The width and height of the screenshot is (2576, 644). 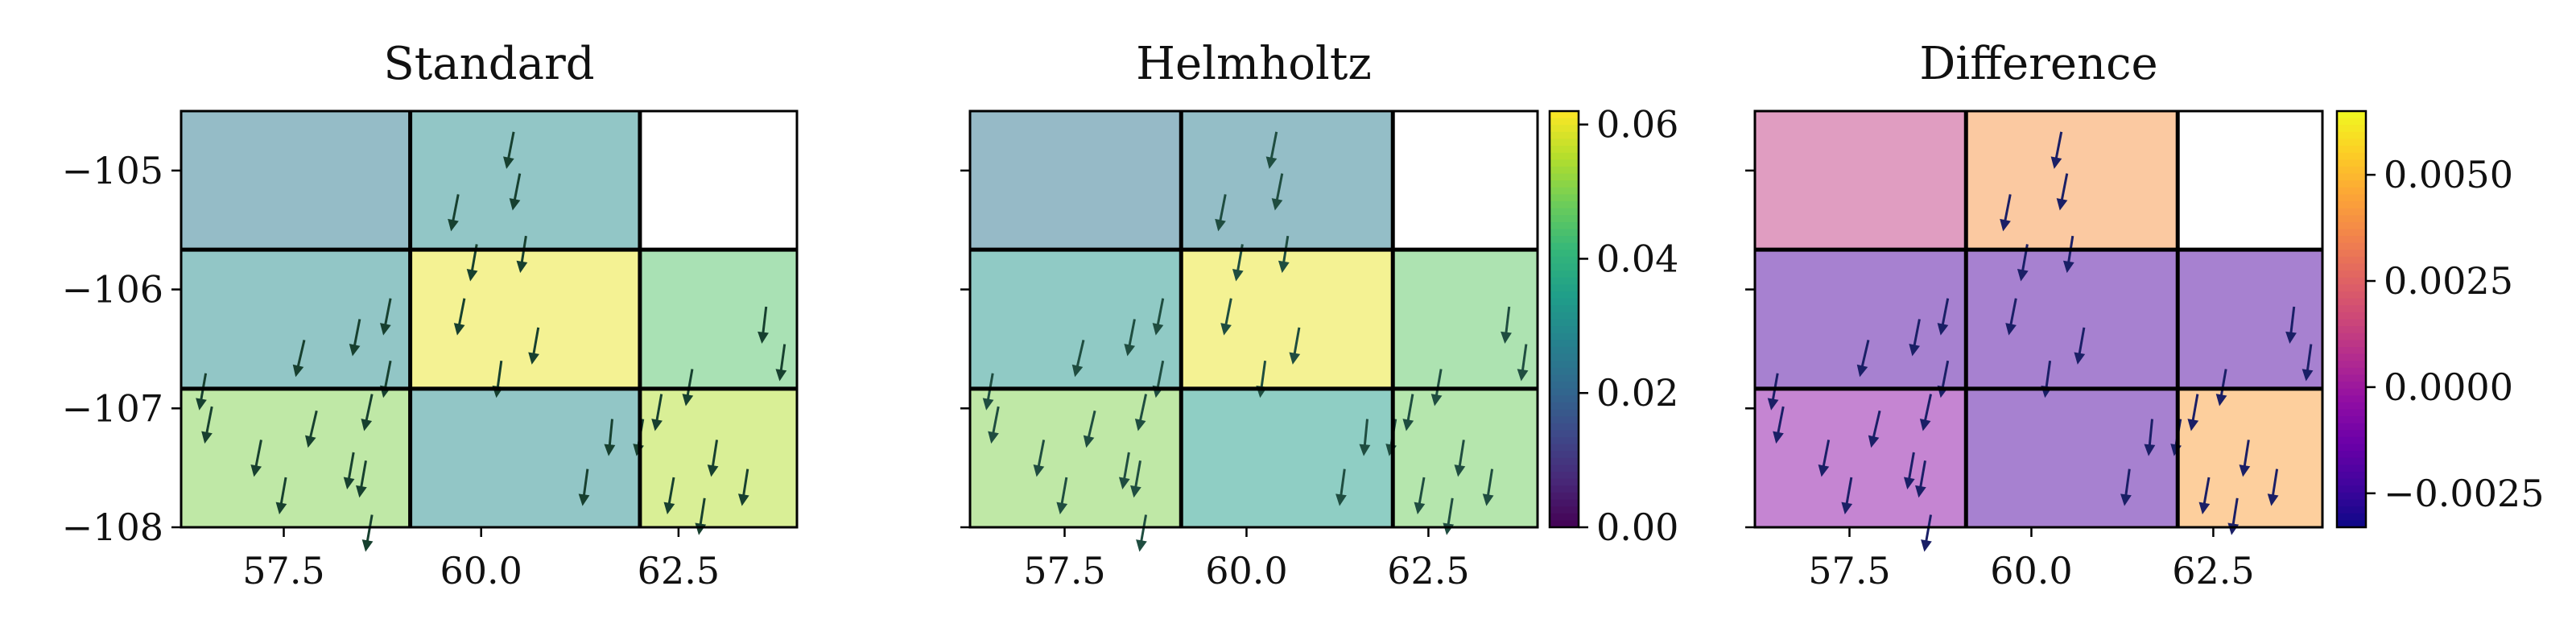 I want to click on panel-title: Standard, so click(x=488, y=64).